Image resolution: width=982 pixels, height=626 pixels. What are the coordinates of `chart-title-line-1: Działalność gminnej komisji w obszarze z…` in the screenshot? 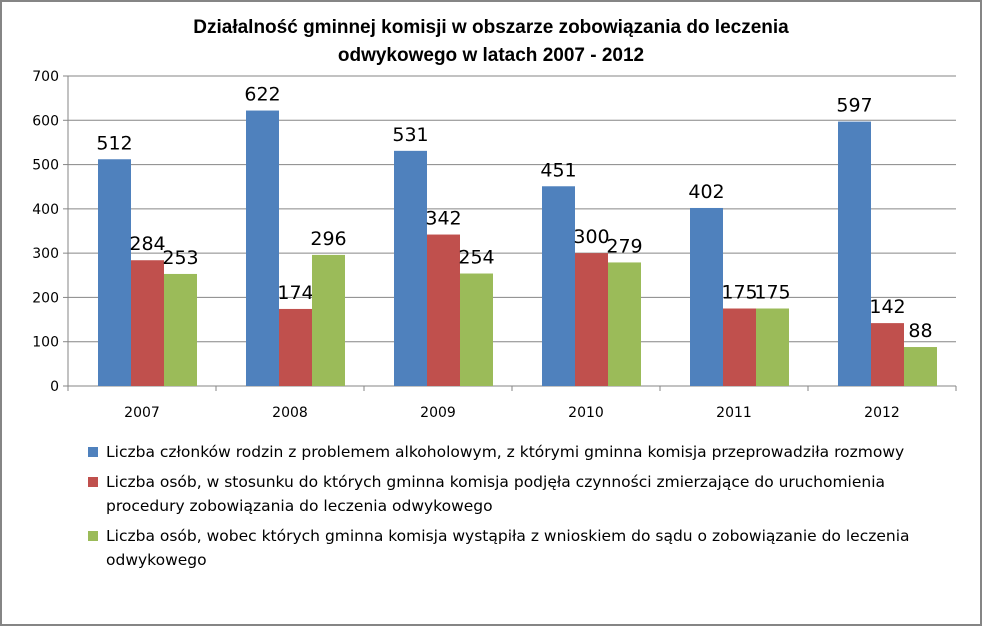 It's located at (491, 27).